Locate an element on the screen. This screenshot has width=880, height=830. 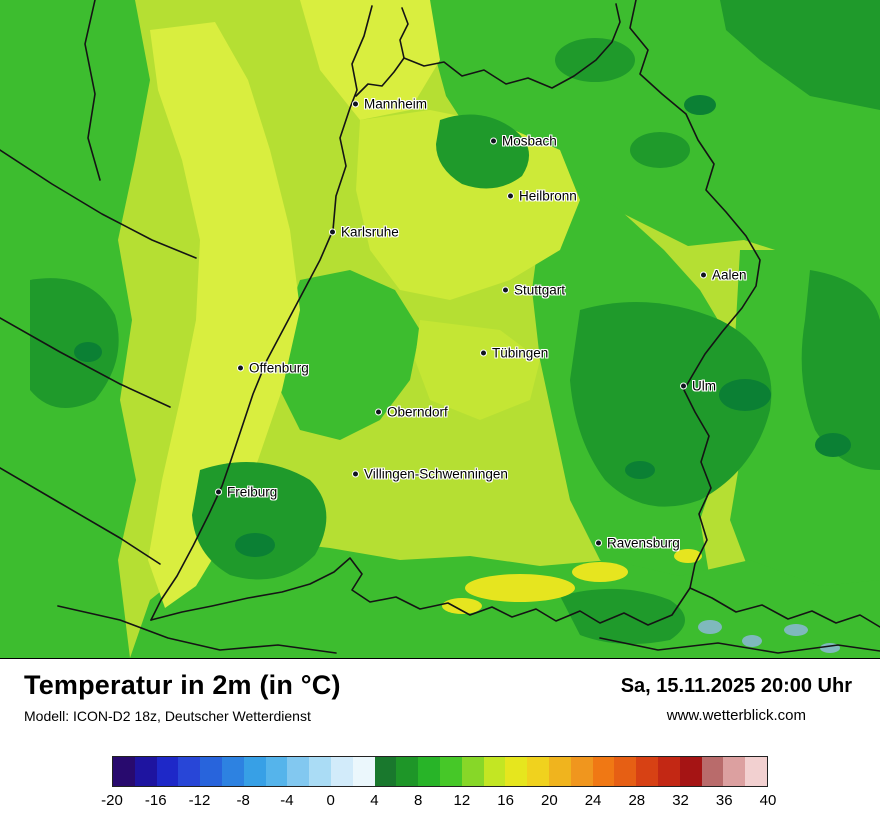
colorbar-ticks: -20 -16 -12 -8 -4 0 4 8 12 16 20 24 28 32 36 40 is located at coordinates (438, 801).